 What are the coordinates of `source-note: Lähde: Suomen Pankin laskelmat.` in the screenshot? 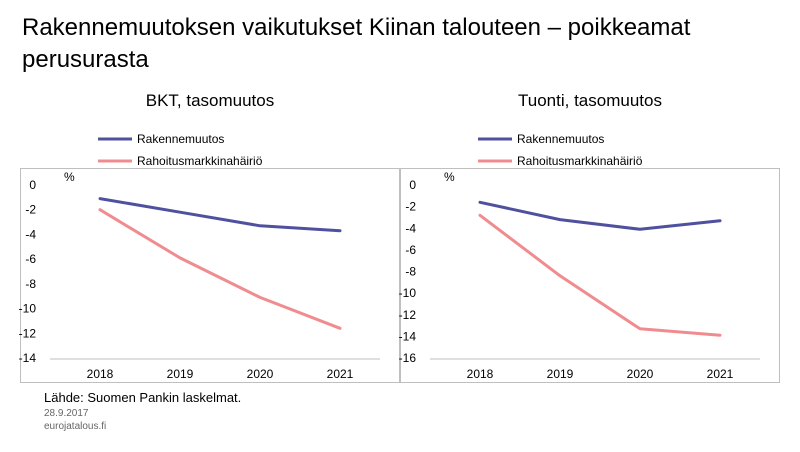 It's located at (143, 397).